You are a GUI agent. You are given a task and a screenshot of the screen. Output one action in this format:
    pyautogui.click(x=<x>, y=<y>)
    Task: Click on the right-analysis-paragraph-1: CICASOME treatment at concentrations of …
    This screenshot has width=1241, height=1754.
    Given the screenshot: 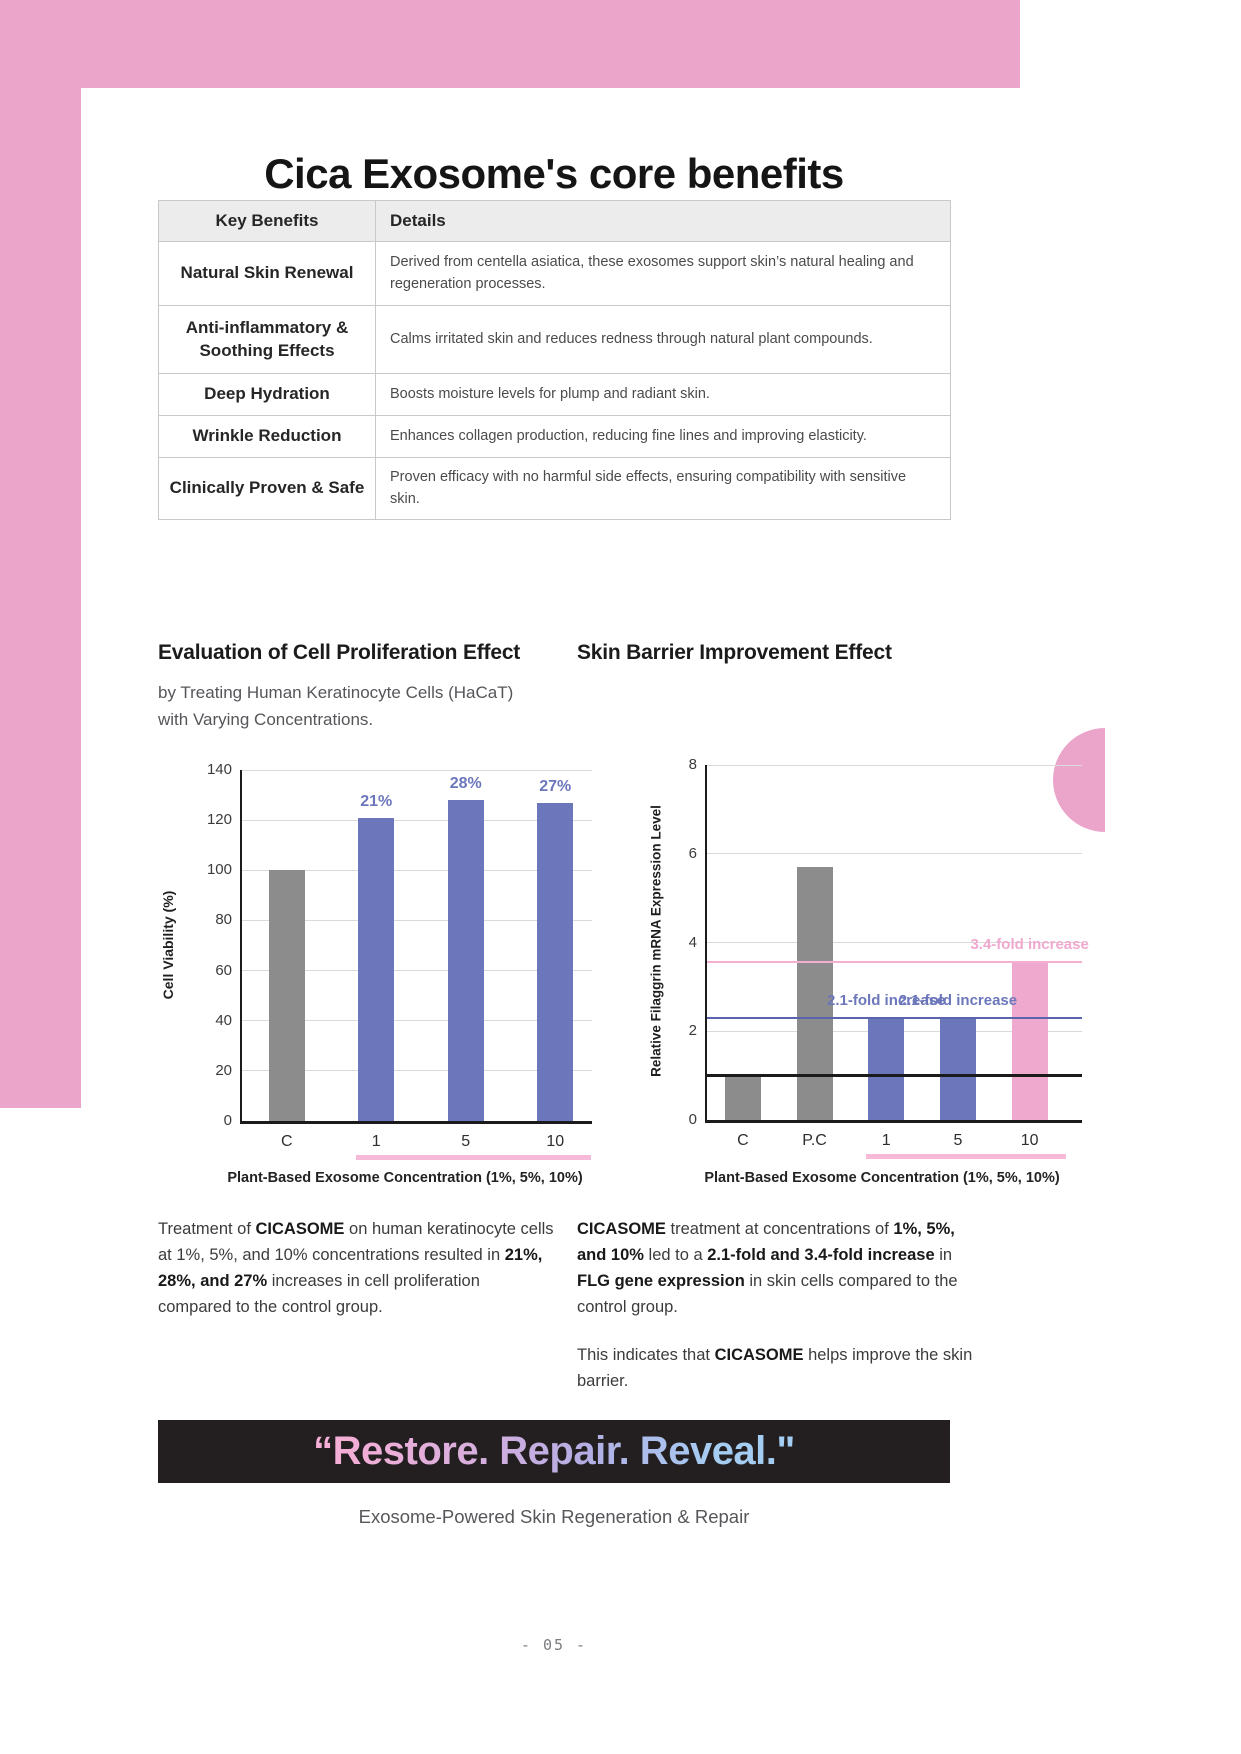 What is the action you would take?
    pyautogui.click(x=767, y=1268)
    